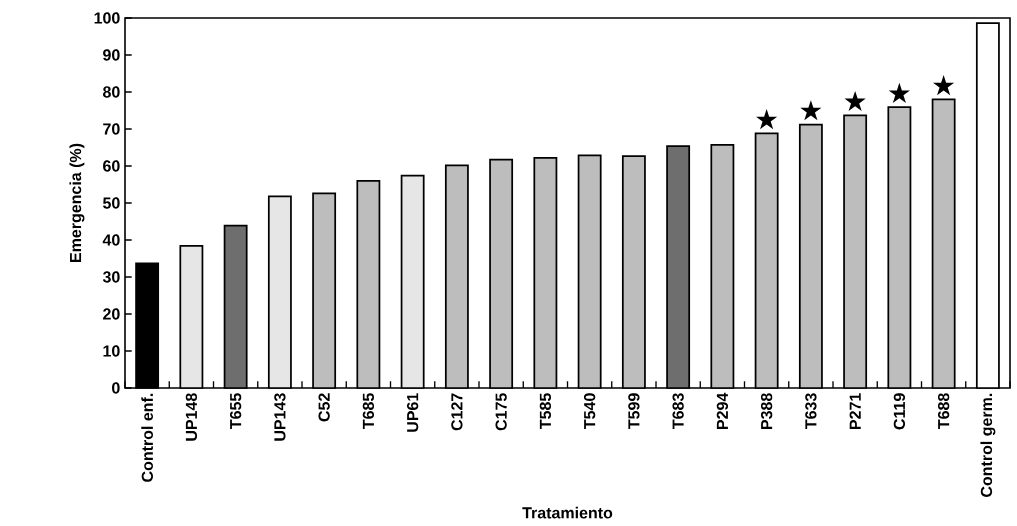  What do you see at coordinates (111, 314) in the screenshot?
I see `y-tick-label: 20` at bounding box center [111, 314].